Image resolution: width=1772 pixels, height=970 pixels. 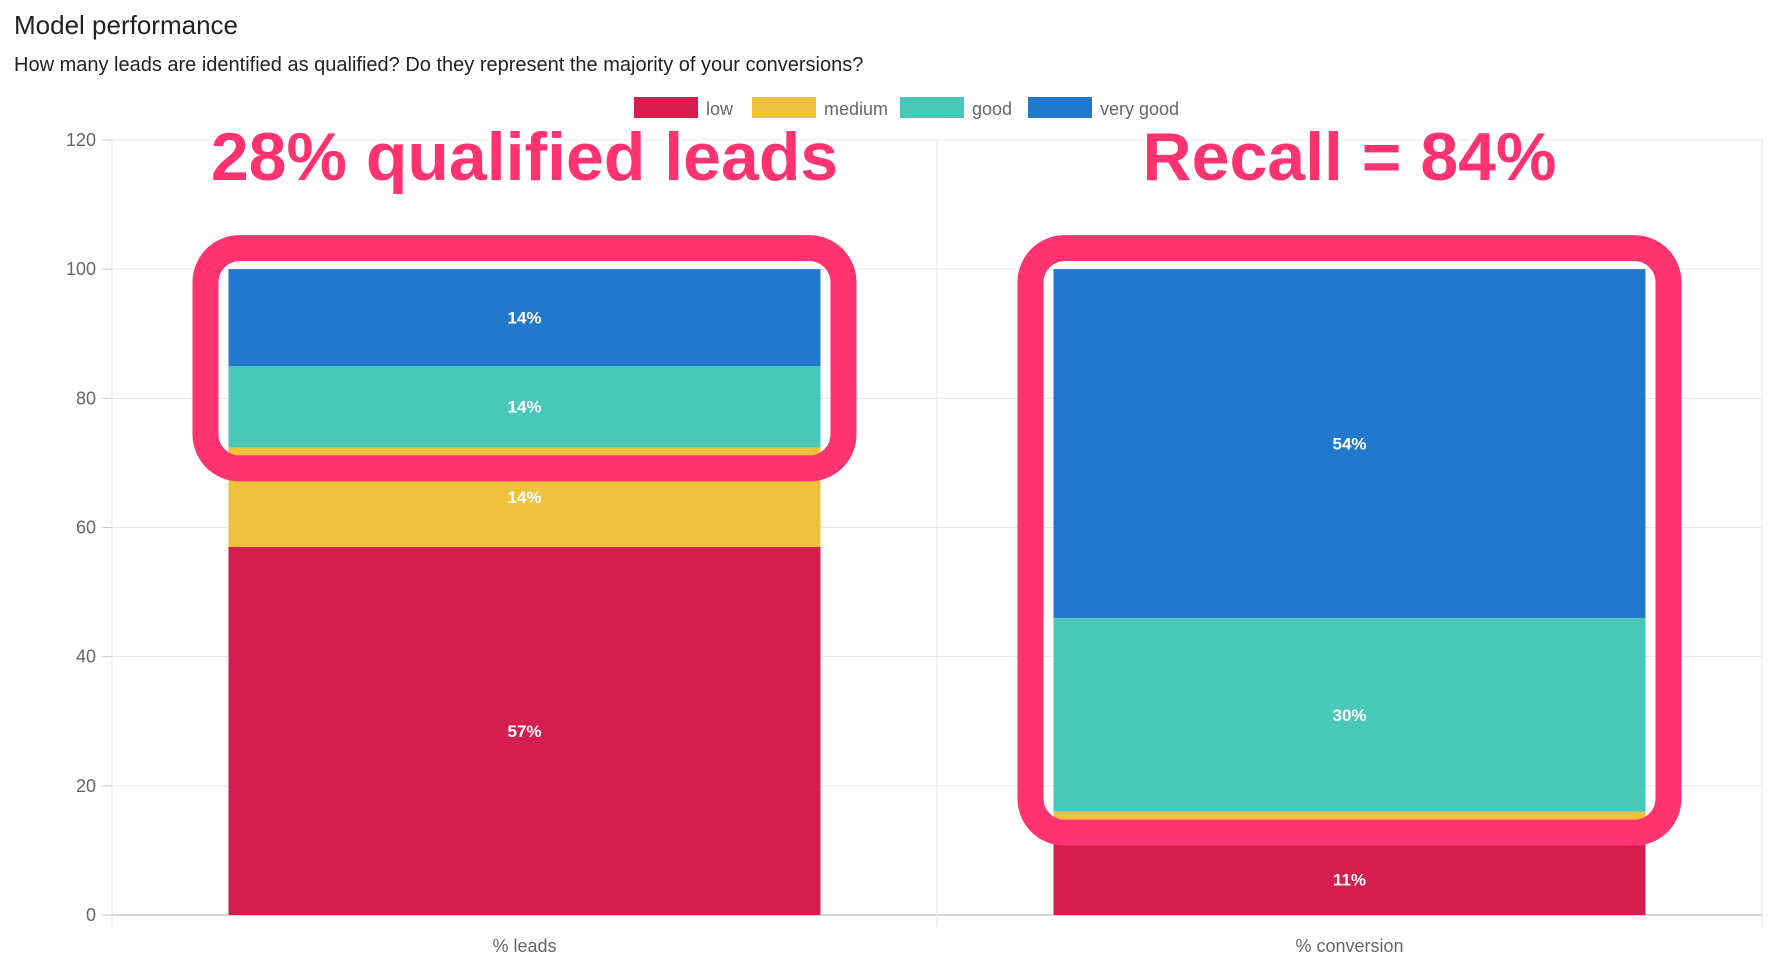 I want to click on legend-label: low, so click(x=720, y=109).